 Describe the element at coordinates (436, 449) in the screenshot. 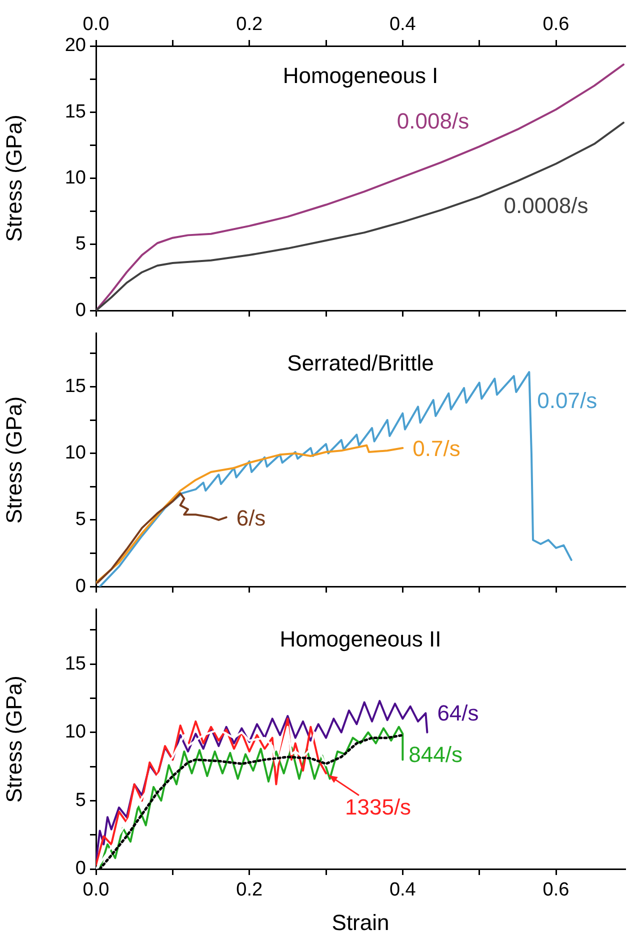

I see `series-label: 0.7/s` at that location.